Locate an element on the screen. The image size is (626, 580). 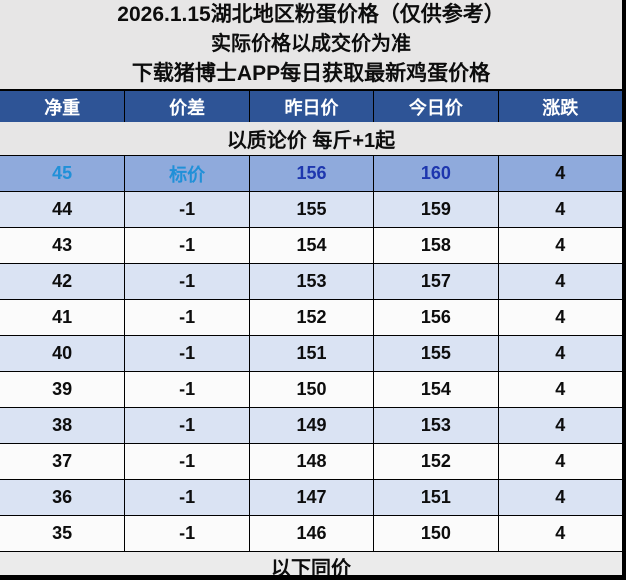
cell-yesterday-price: 148 is located at coordinates (310, 461).